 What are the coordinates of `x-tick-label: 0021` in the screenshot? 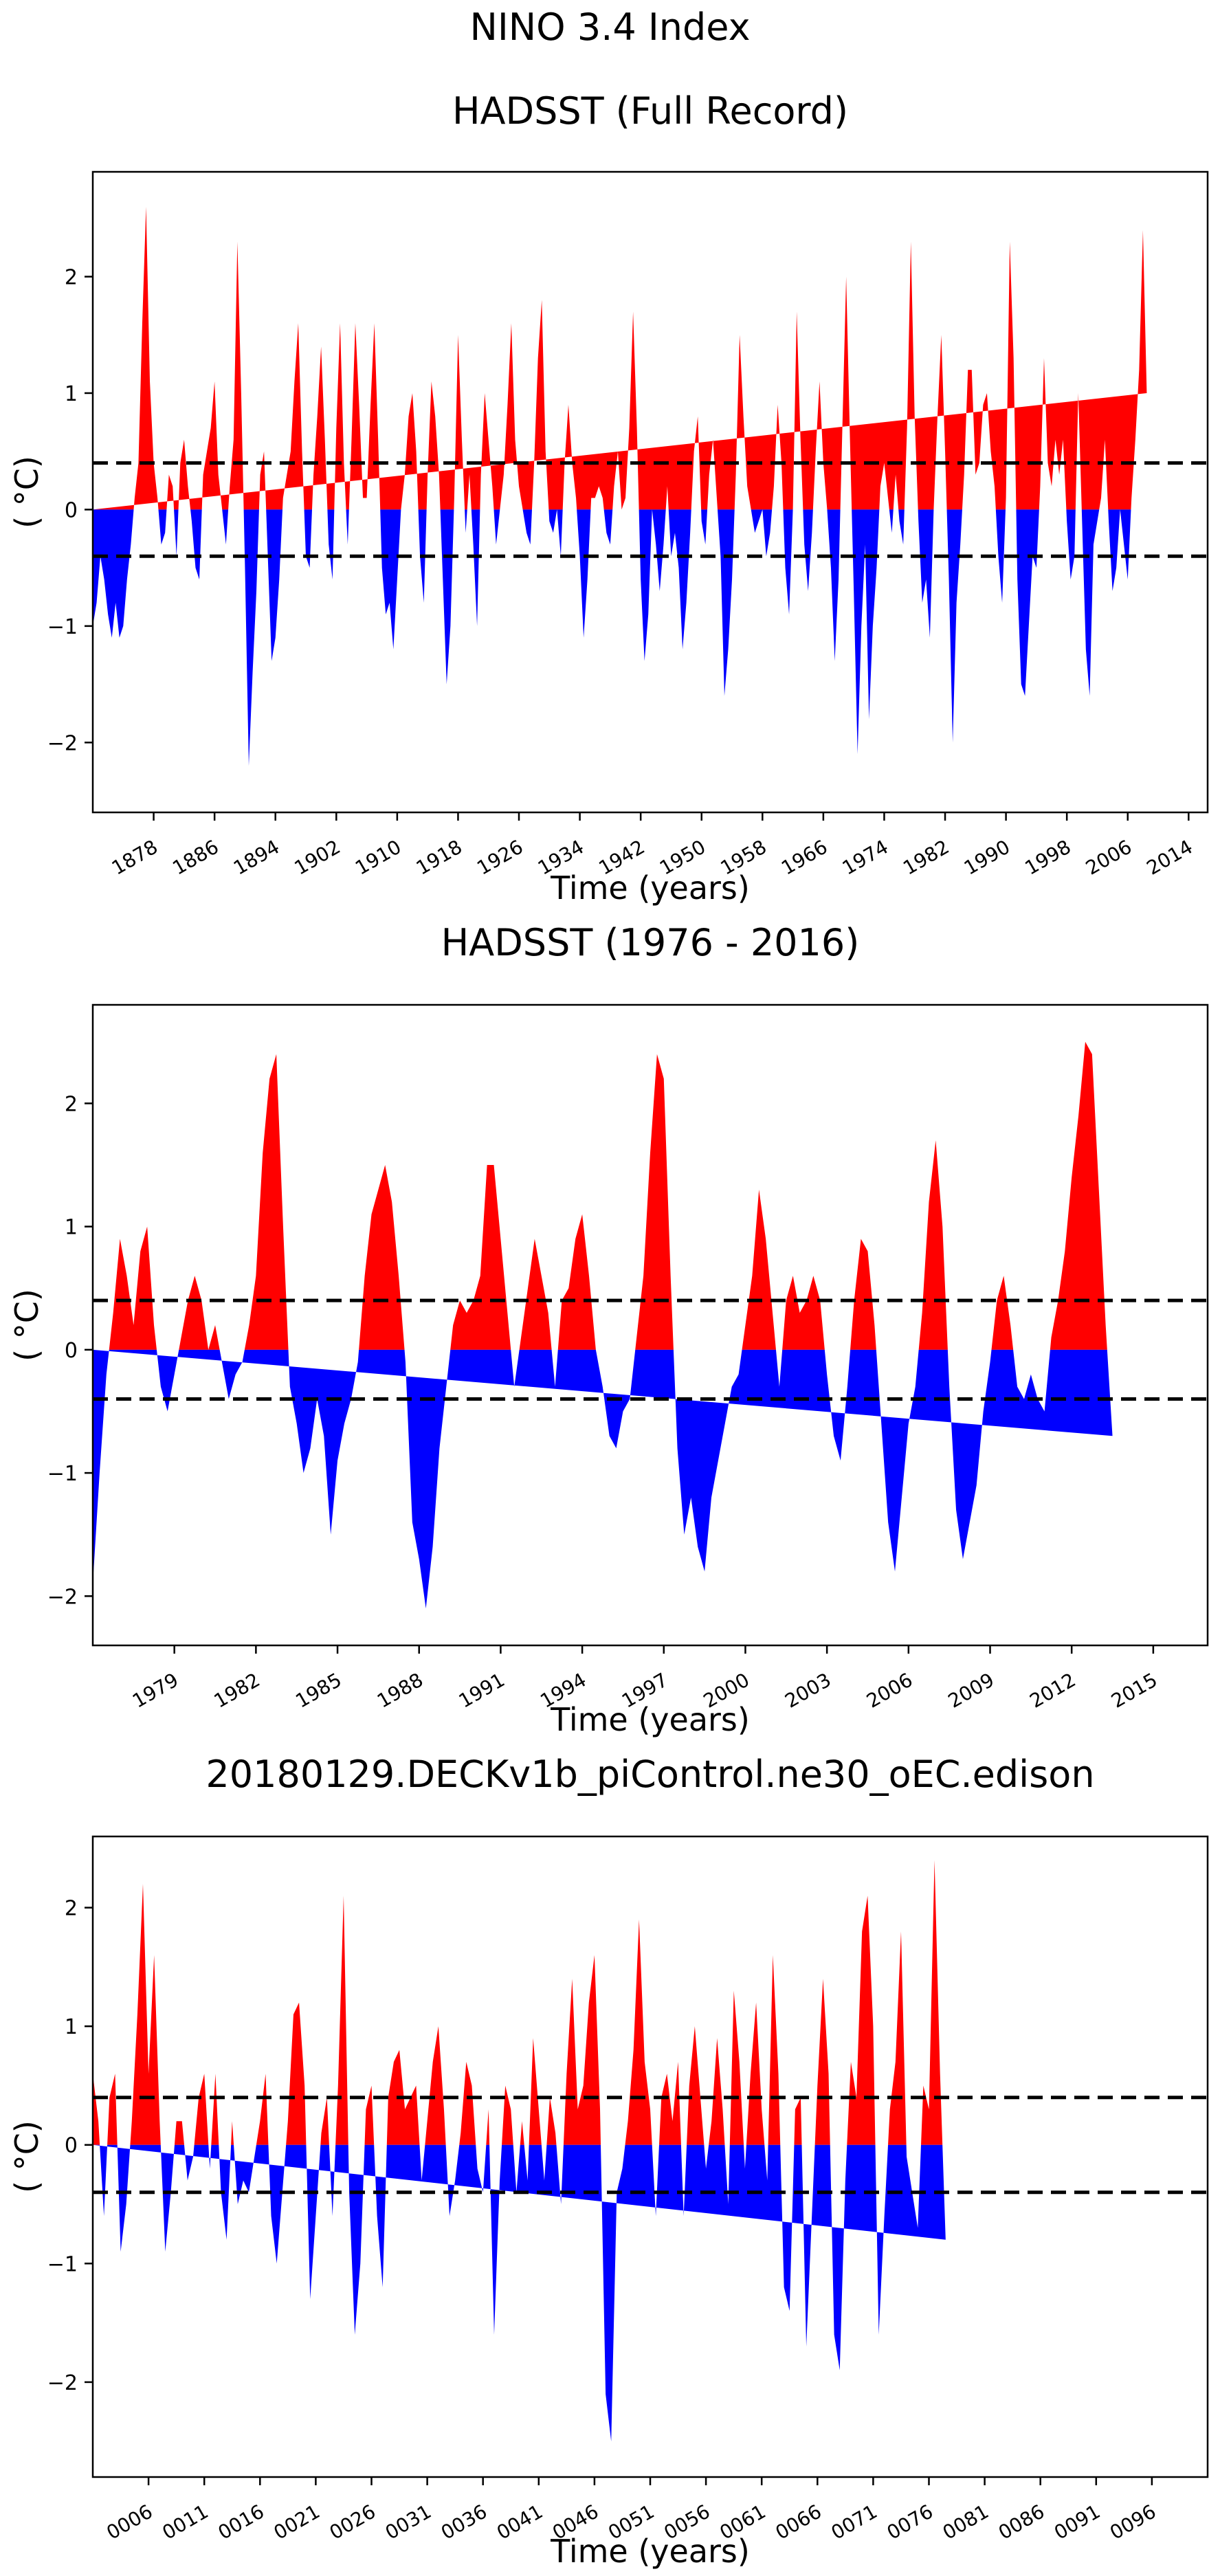 It's located at (297, 2522).